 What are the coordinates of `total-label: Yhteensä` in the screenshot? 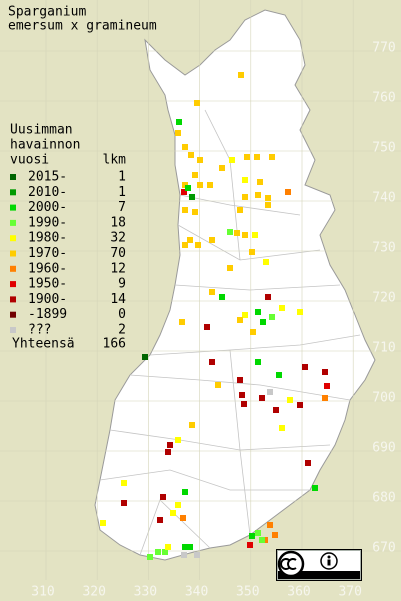 It's located at (43, 344).